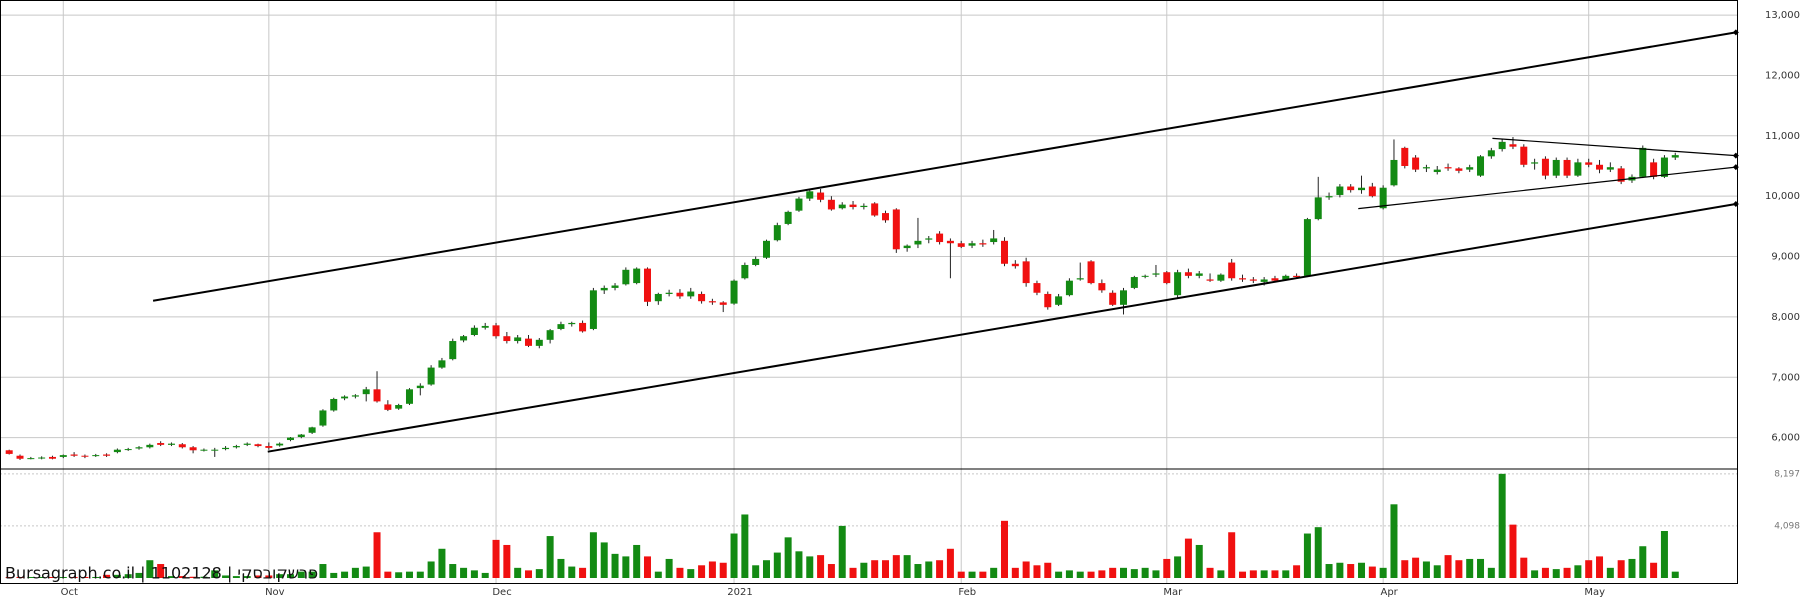 The height and width of the screenshot is (599, 1805). I want to click on x-tick-label: Oct, so click(69, 592).